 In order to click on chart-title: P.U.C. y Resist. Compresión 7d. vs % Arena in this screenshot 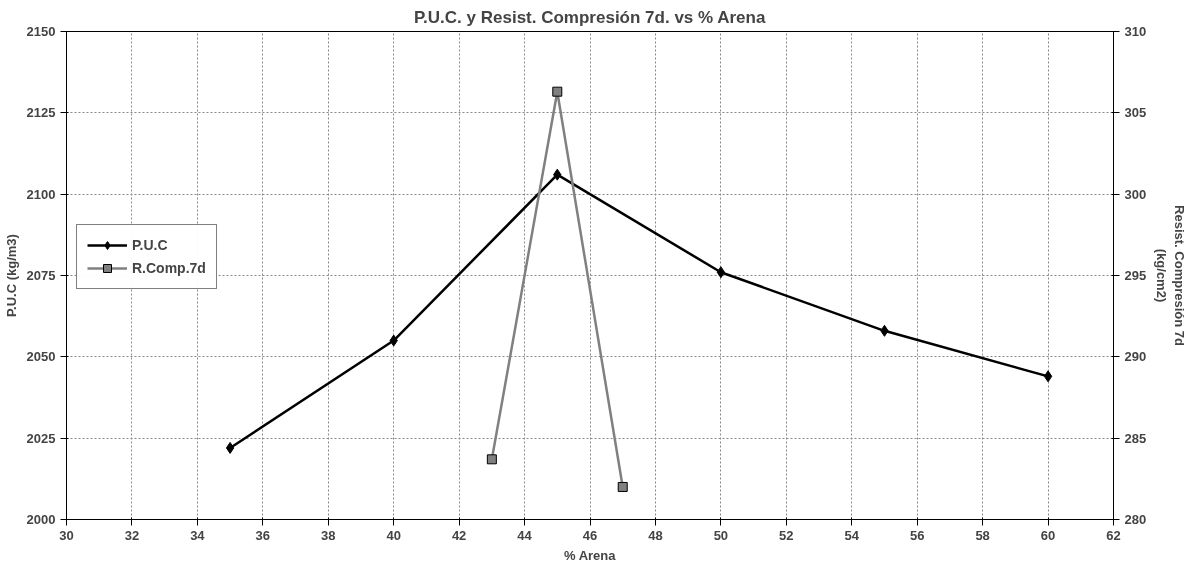, I will do `click(589, 17)`.